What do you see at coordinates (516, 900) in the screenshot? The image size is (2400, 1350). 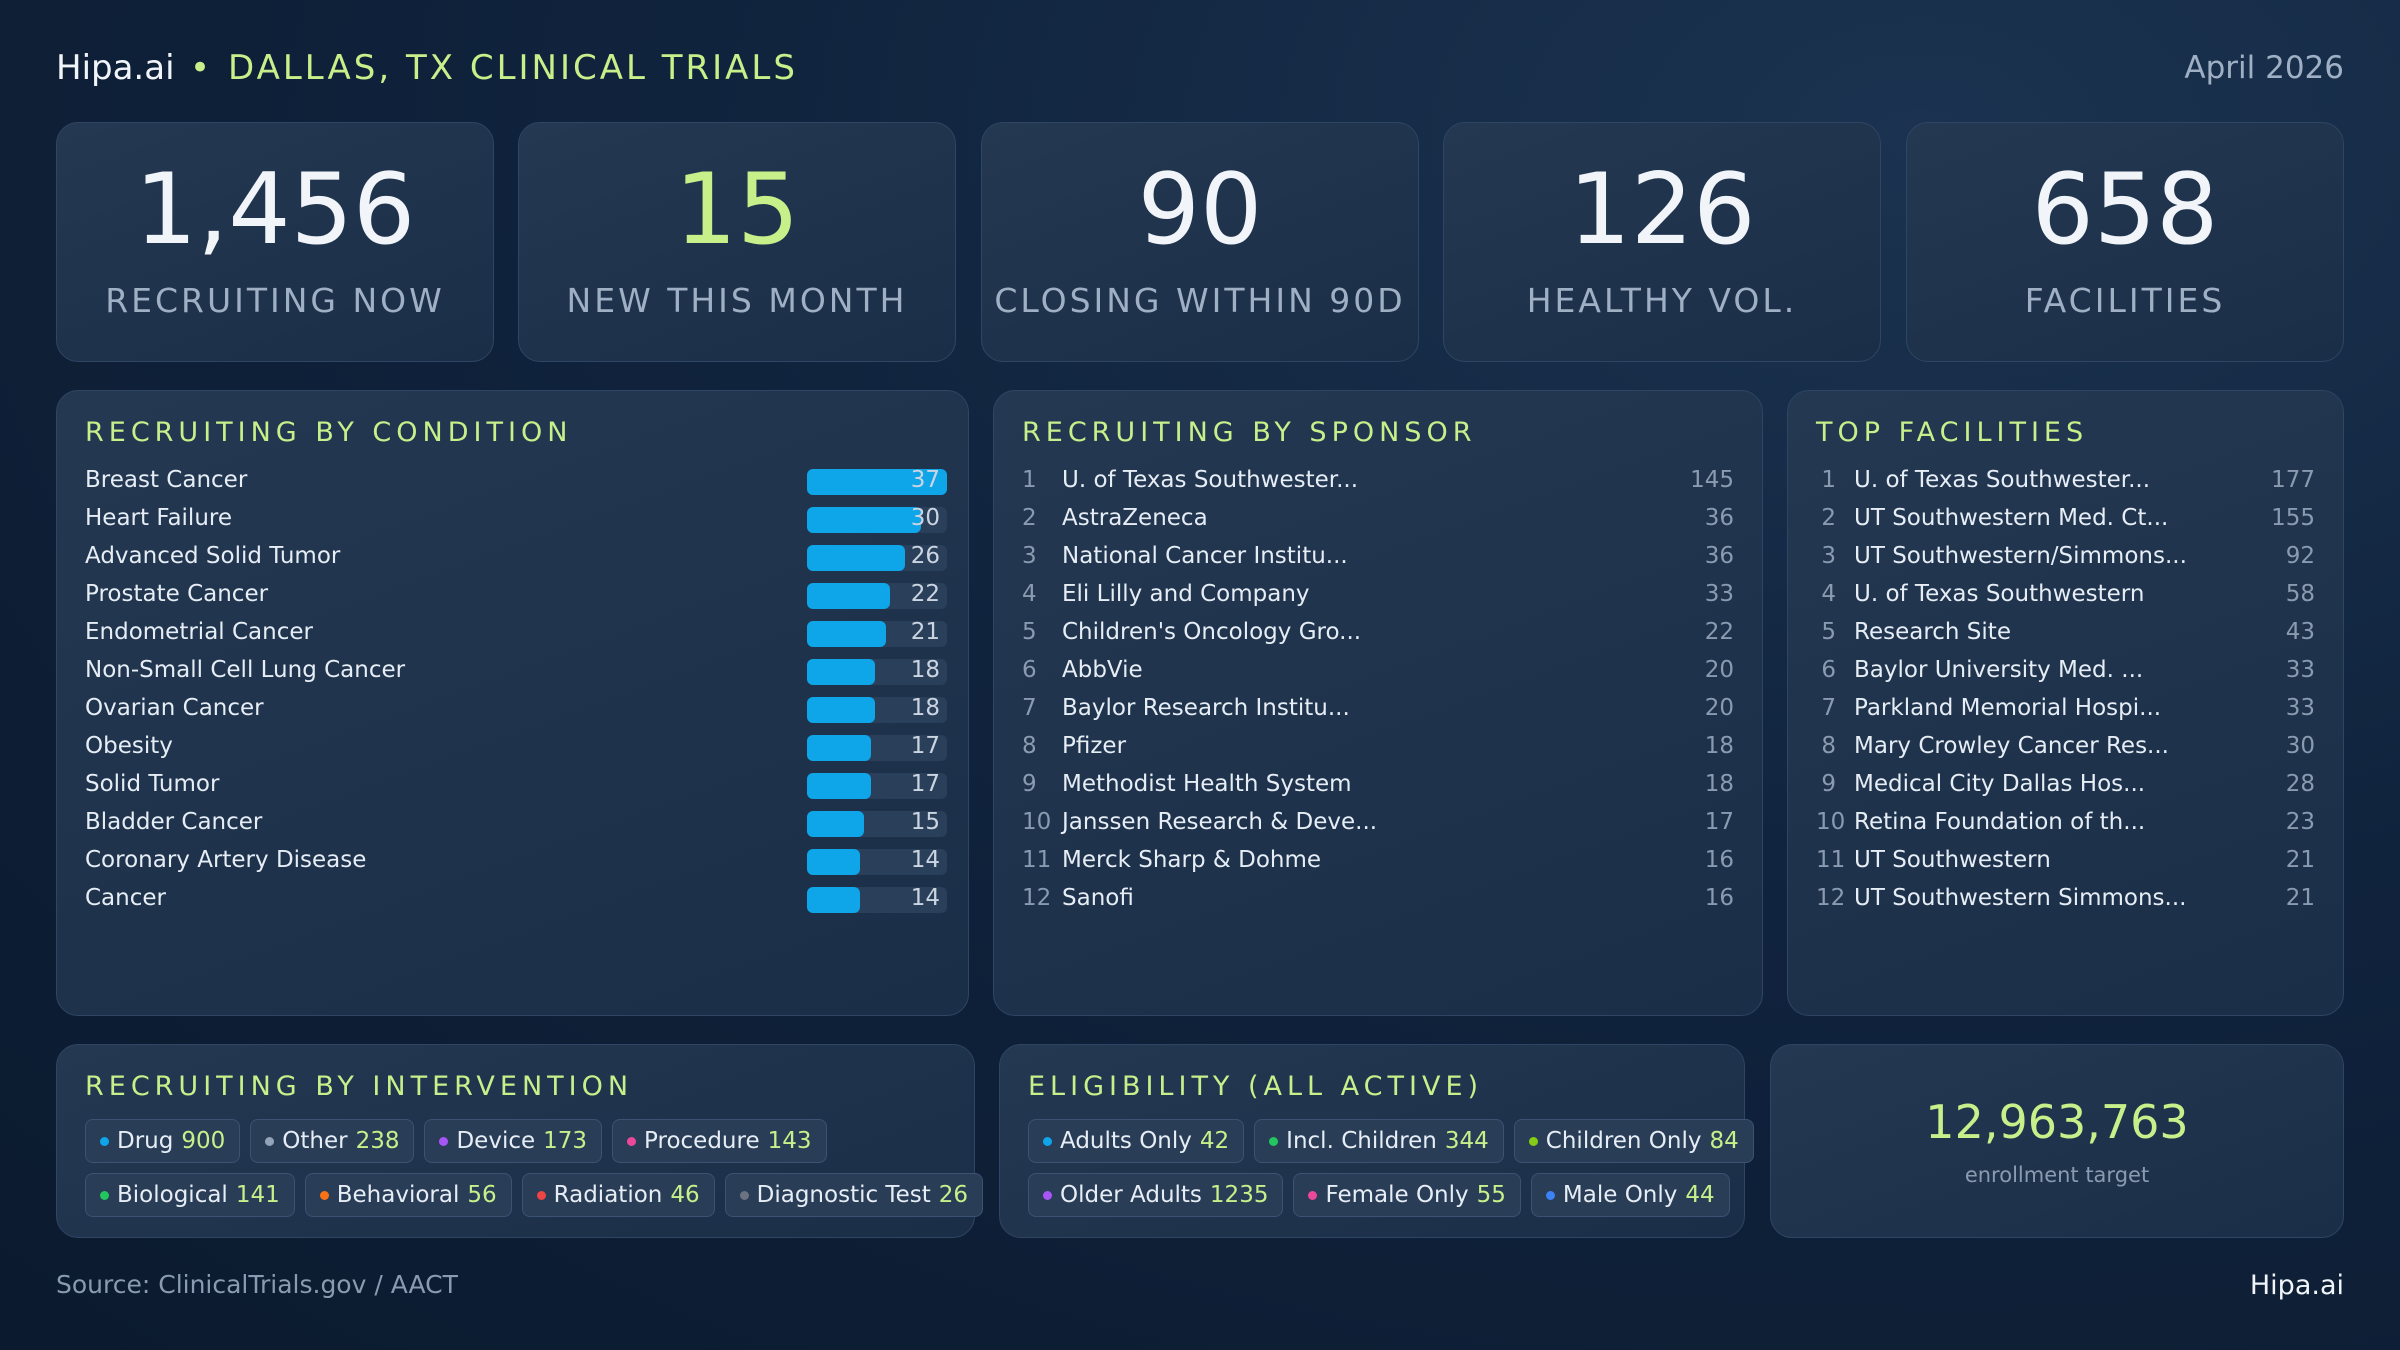 I see `condition-row: Cancer 14` at bounding box center [516, 900].